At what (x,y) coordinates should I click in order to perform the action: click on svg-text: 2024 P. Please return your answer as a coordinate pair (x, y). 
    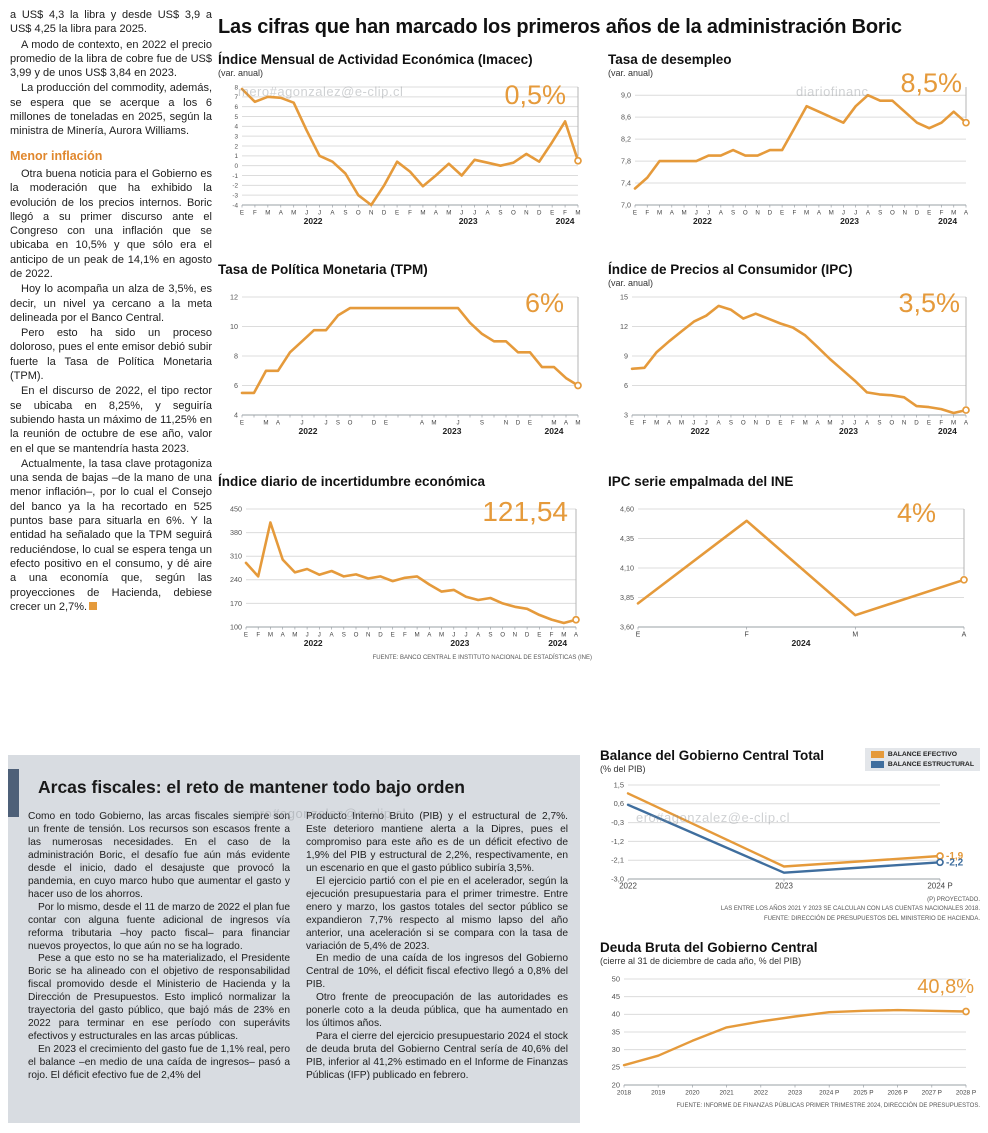
    Looking at the image, I should click on (939, 886).